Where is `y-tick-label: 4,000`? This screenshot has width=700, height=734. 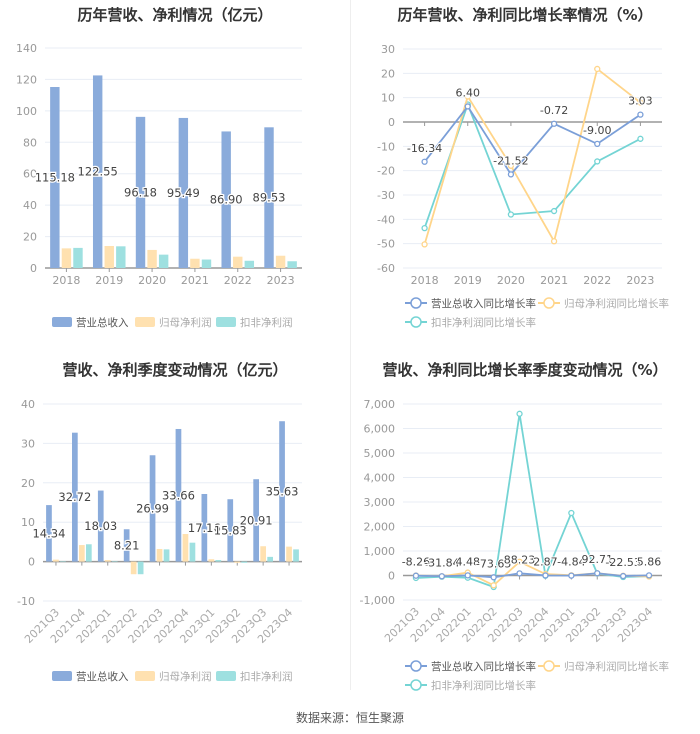
y-tick-label: 4,000 is located at coordinates (380, 478).